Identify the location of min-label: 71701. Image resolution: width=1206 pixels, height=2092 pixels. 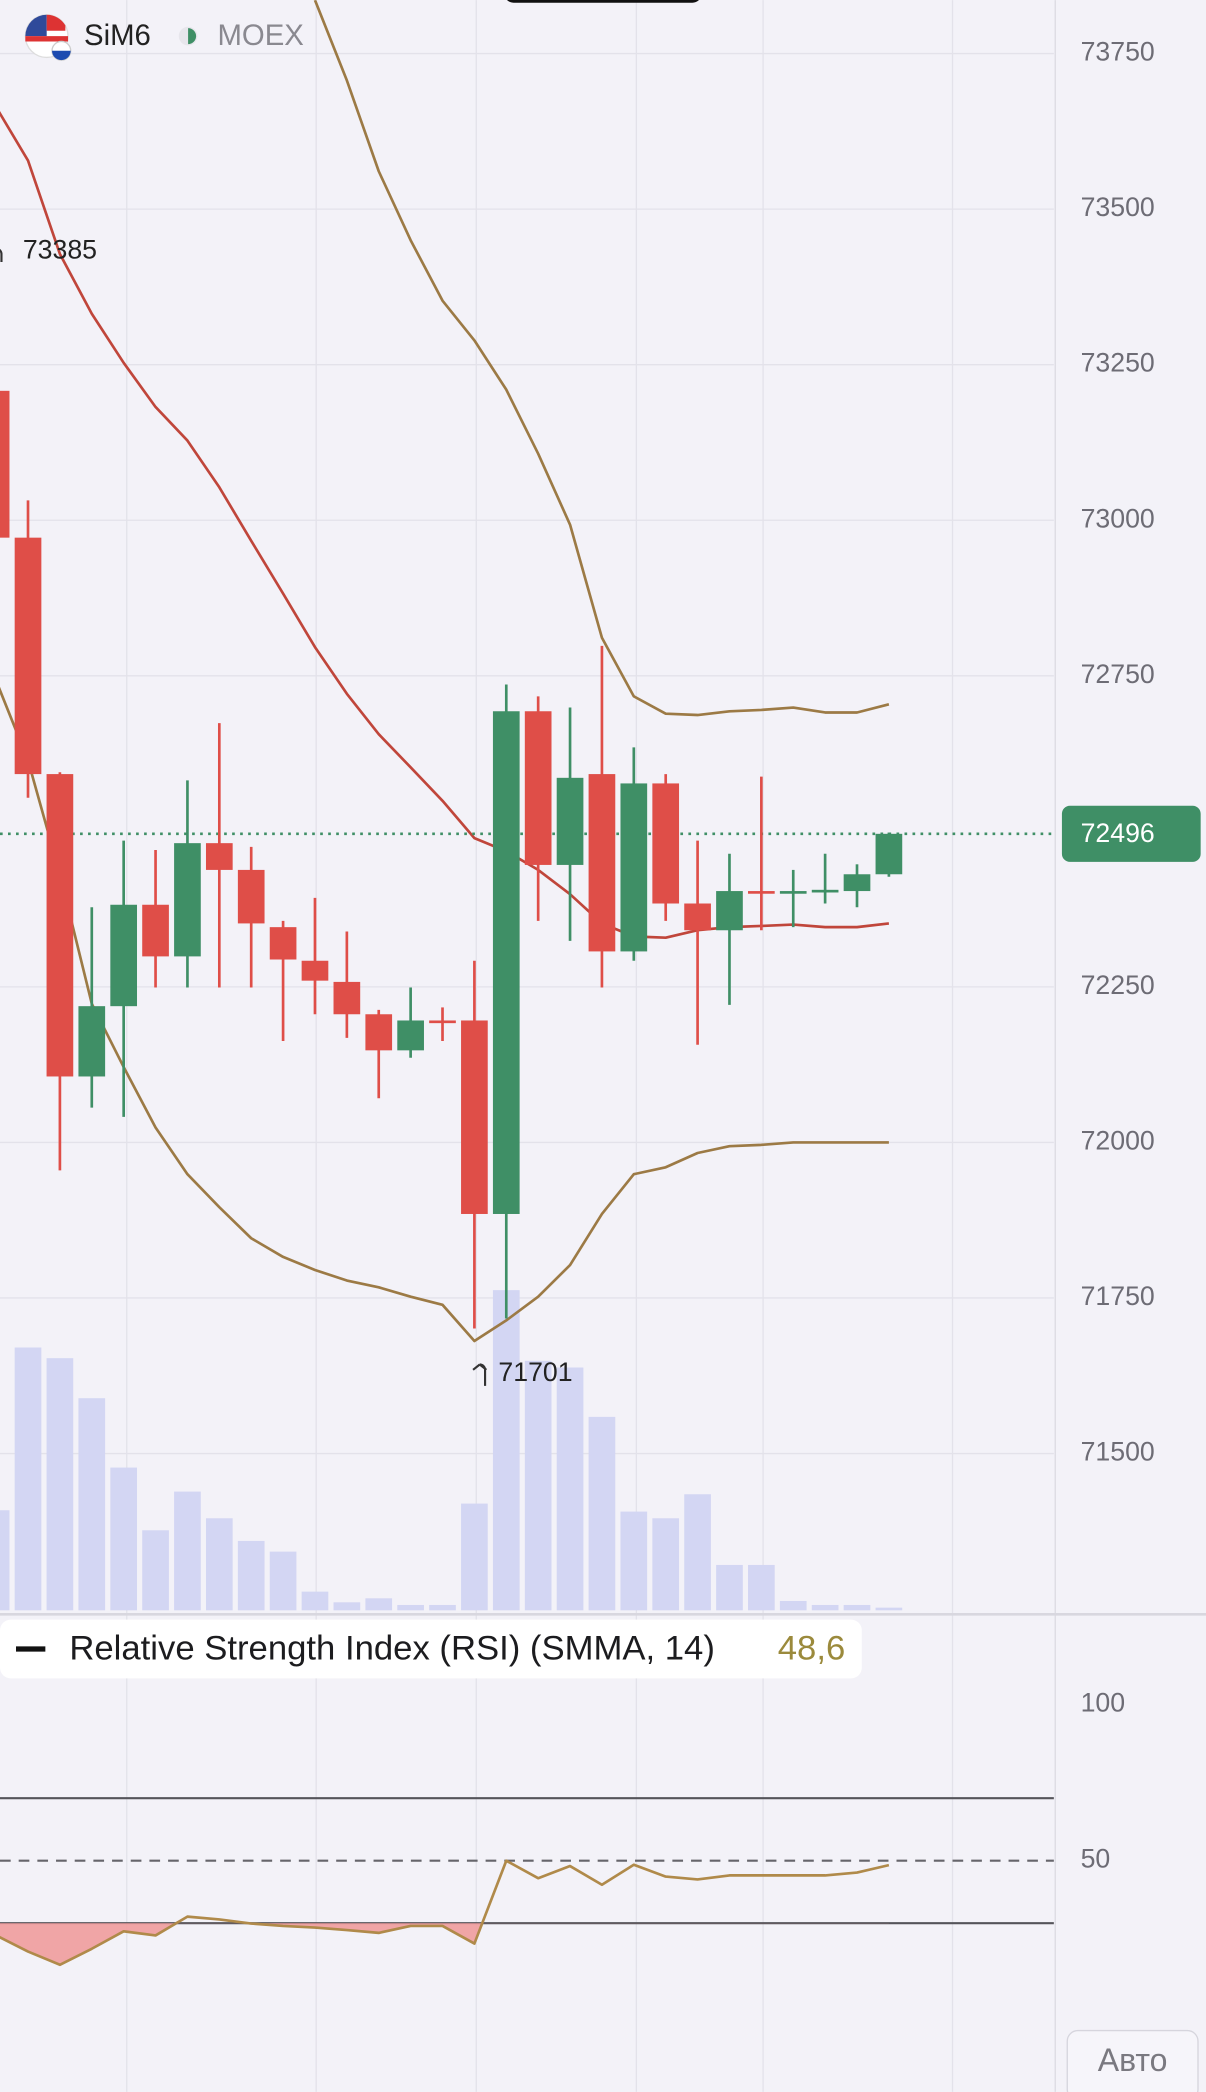
(535, 1372).